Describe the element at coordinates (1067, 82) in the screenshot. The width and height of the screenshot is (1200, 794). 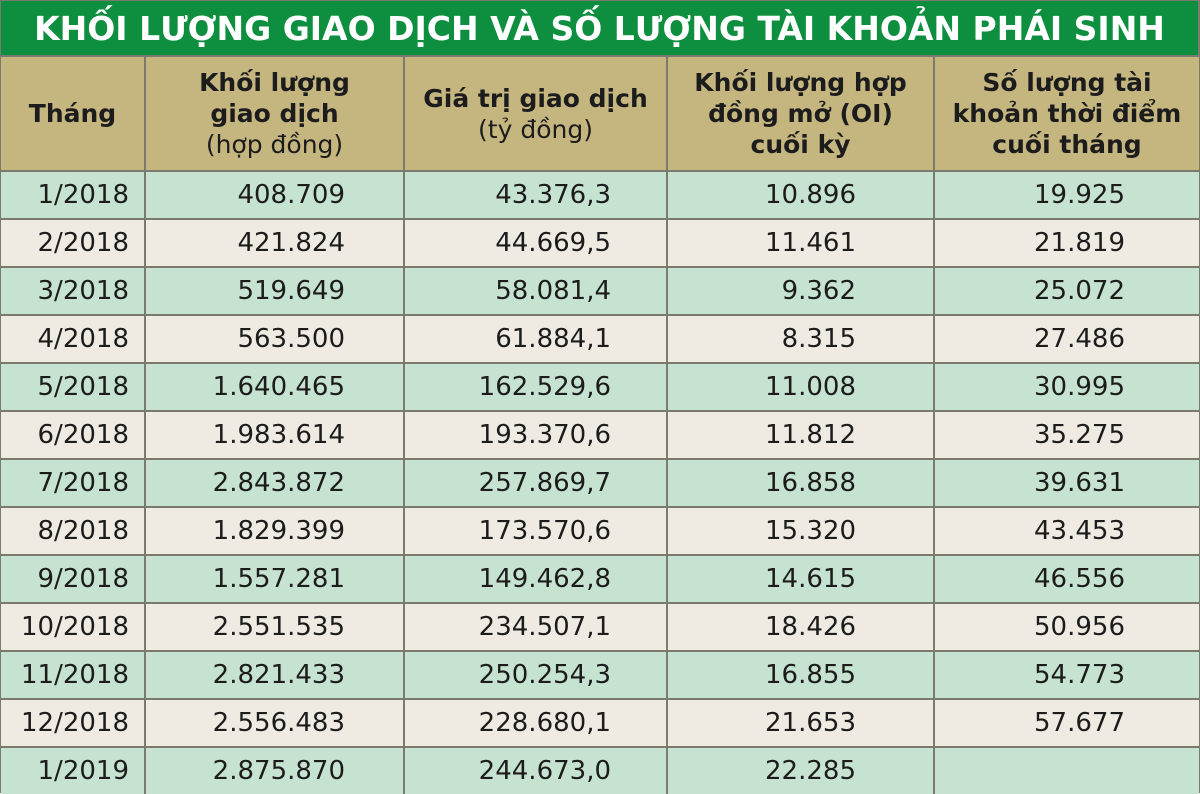
I see `header-accounts-line-1: Số lượng tài` at that location.